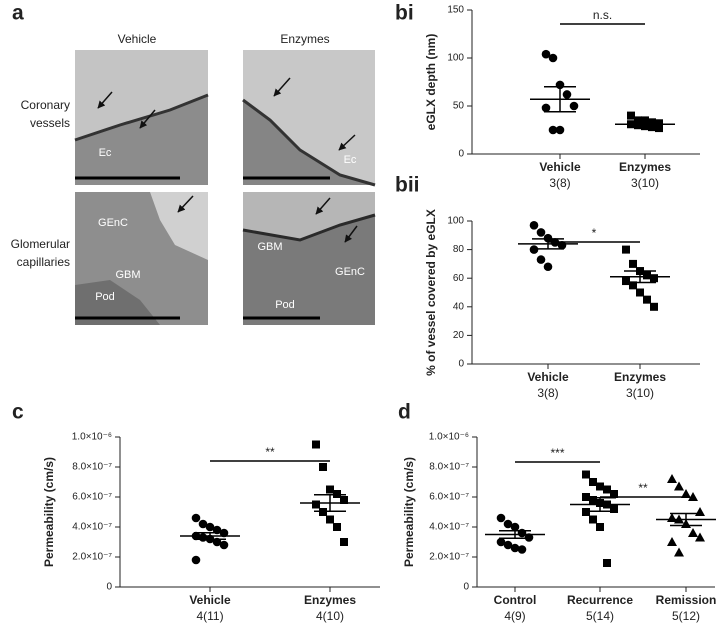 The height and width of the screenshot is (627, 719). What do you see at coordinates (209, 616) in the screenshot?
I see `group-label: 4(11)` at bounding box center [209, 616].